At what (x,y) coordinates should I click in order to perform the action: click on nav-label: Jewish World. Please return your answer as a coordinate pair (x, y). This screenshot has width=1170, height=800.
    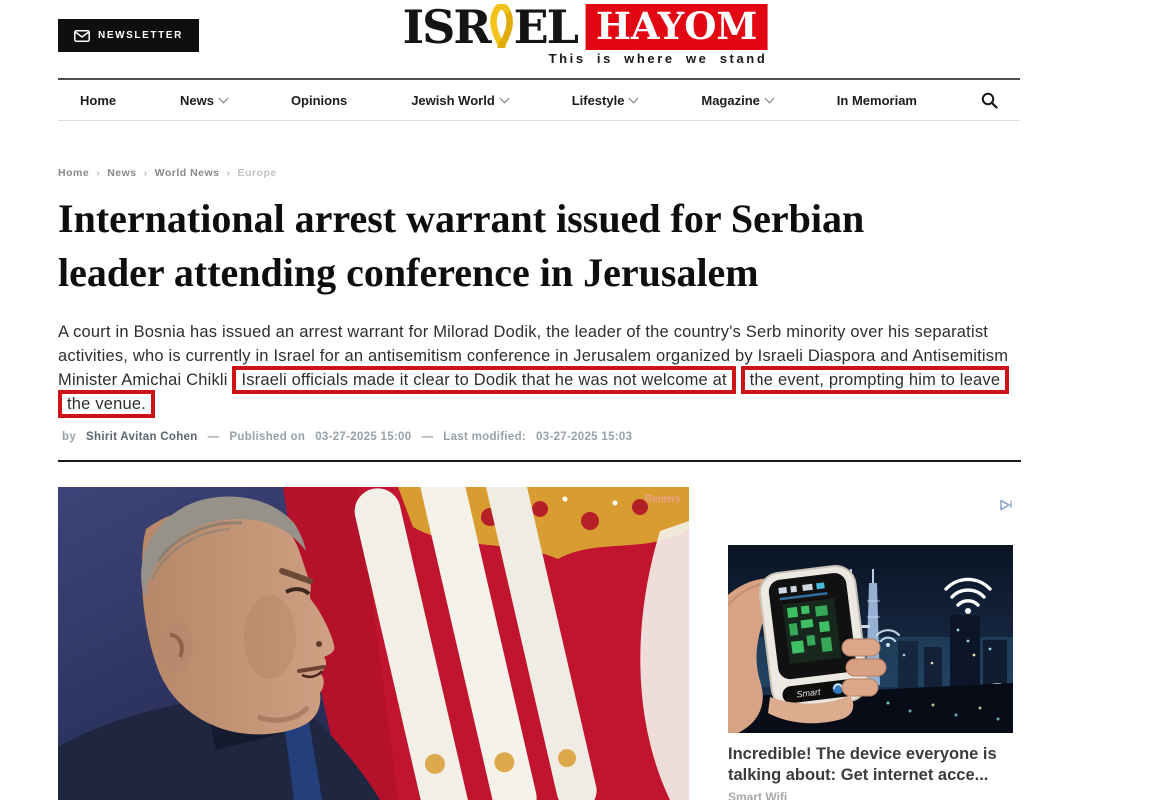
    Looking at the image, I should click on (453, 100).